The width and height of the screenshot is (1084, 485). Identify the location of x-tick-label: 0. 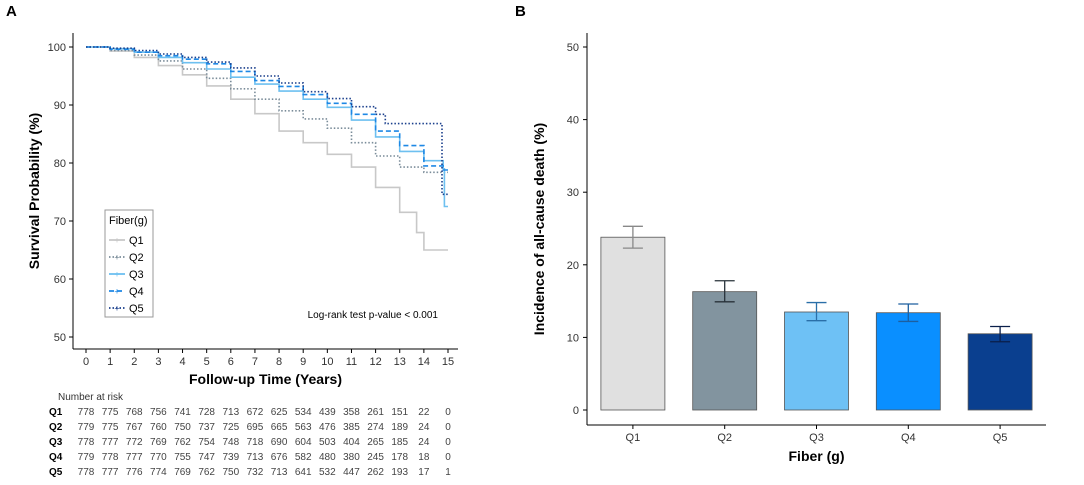
(86, 362).